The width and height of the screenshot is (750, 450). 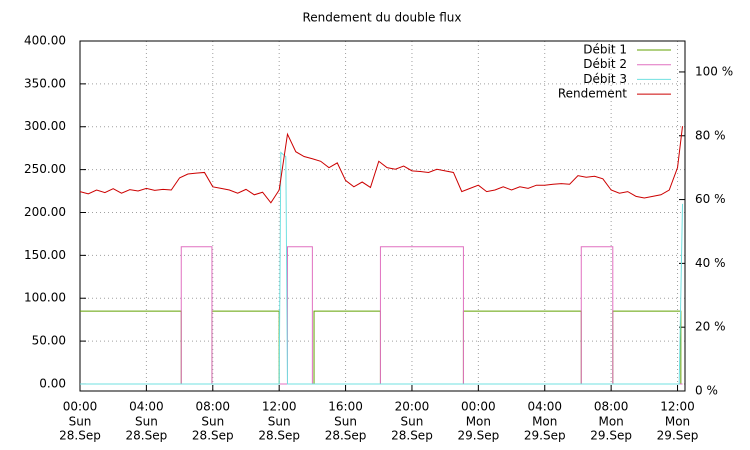 What do you see at coordinates (710, 135) in the screenshot?
I see `y2-tick-label: 80 %` at bounding box center [710, 135].